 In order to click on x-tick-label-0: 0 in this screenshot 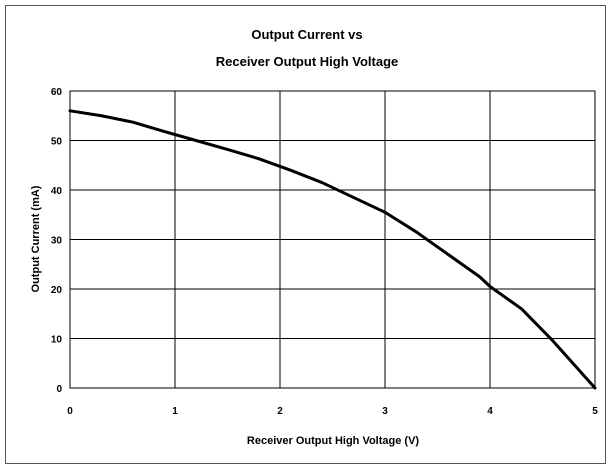, I will do `click(70, 411)`.